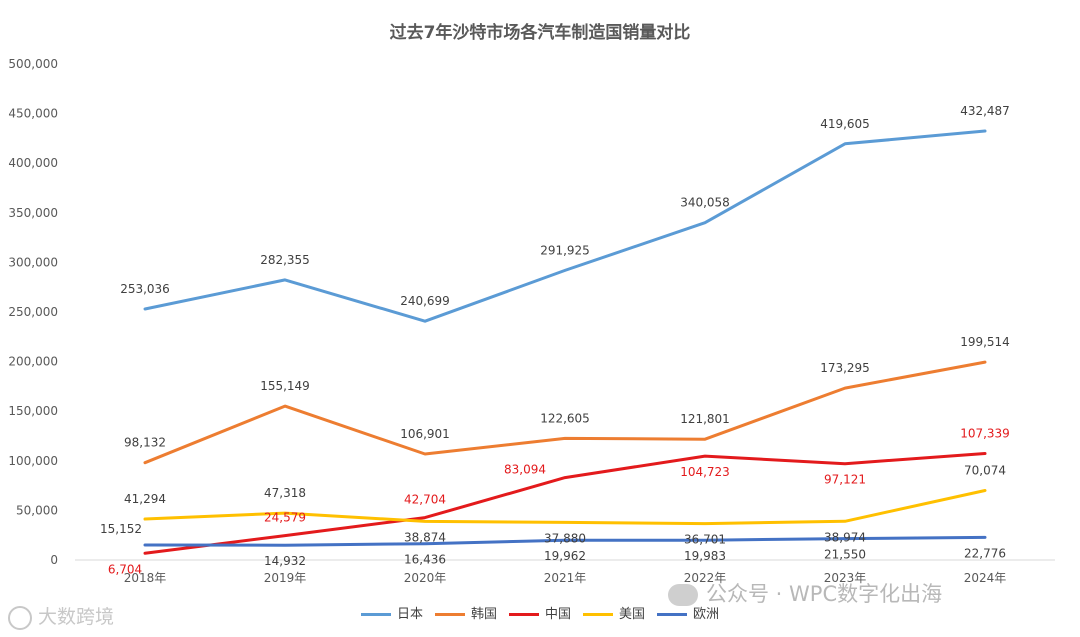 The height and width of the screenshot is (637, 1080). I want to click on data-label-日本: 340,058, so click(705, 203).